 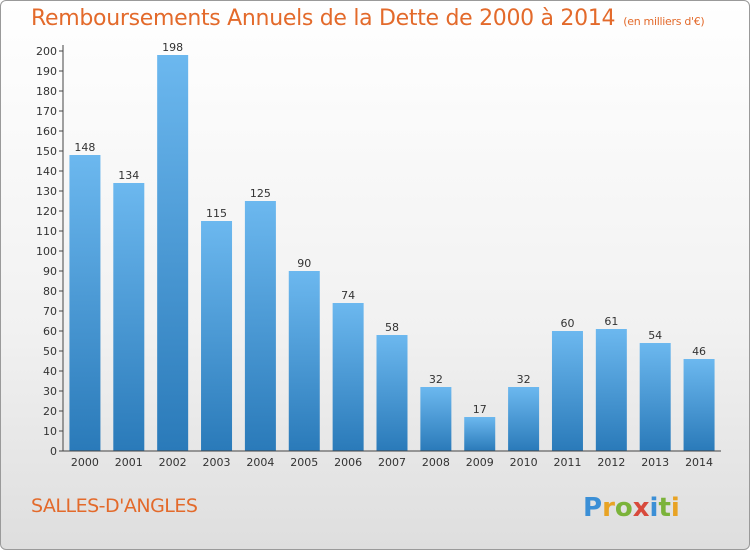 What do you see at coordinates (85, 462) in the screenshot?
I see `x-tick-label: 2000` at bounding box center [85, 462].